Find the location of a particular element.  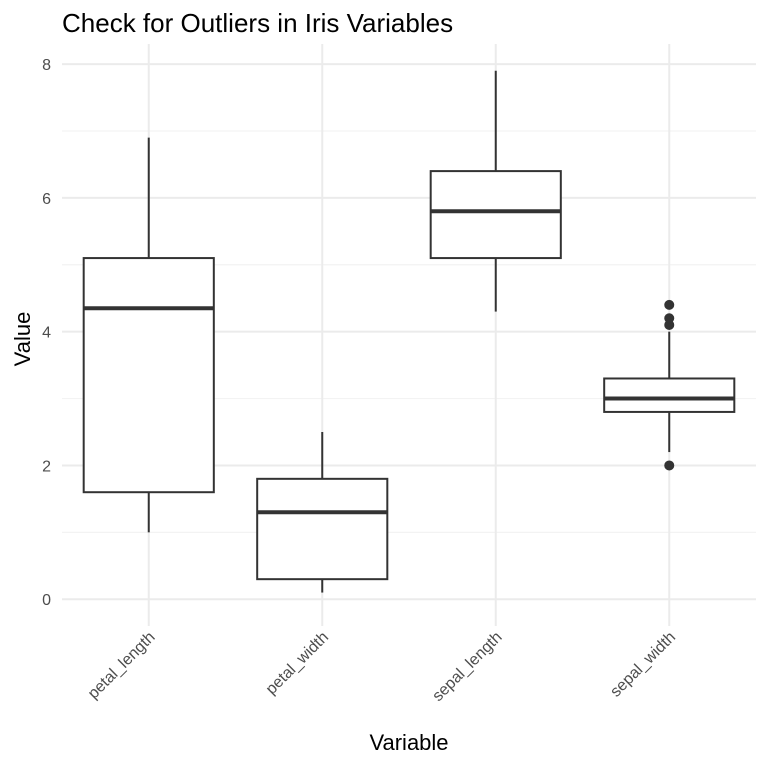

chart-title: Check for Outliers in Iris Variables is located at coordinates (257, 23).